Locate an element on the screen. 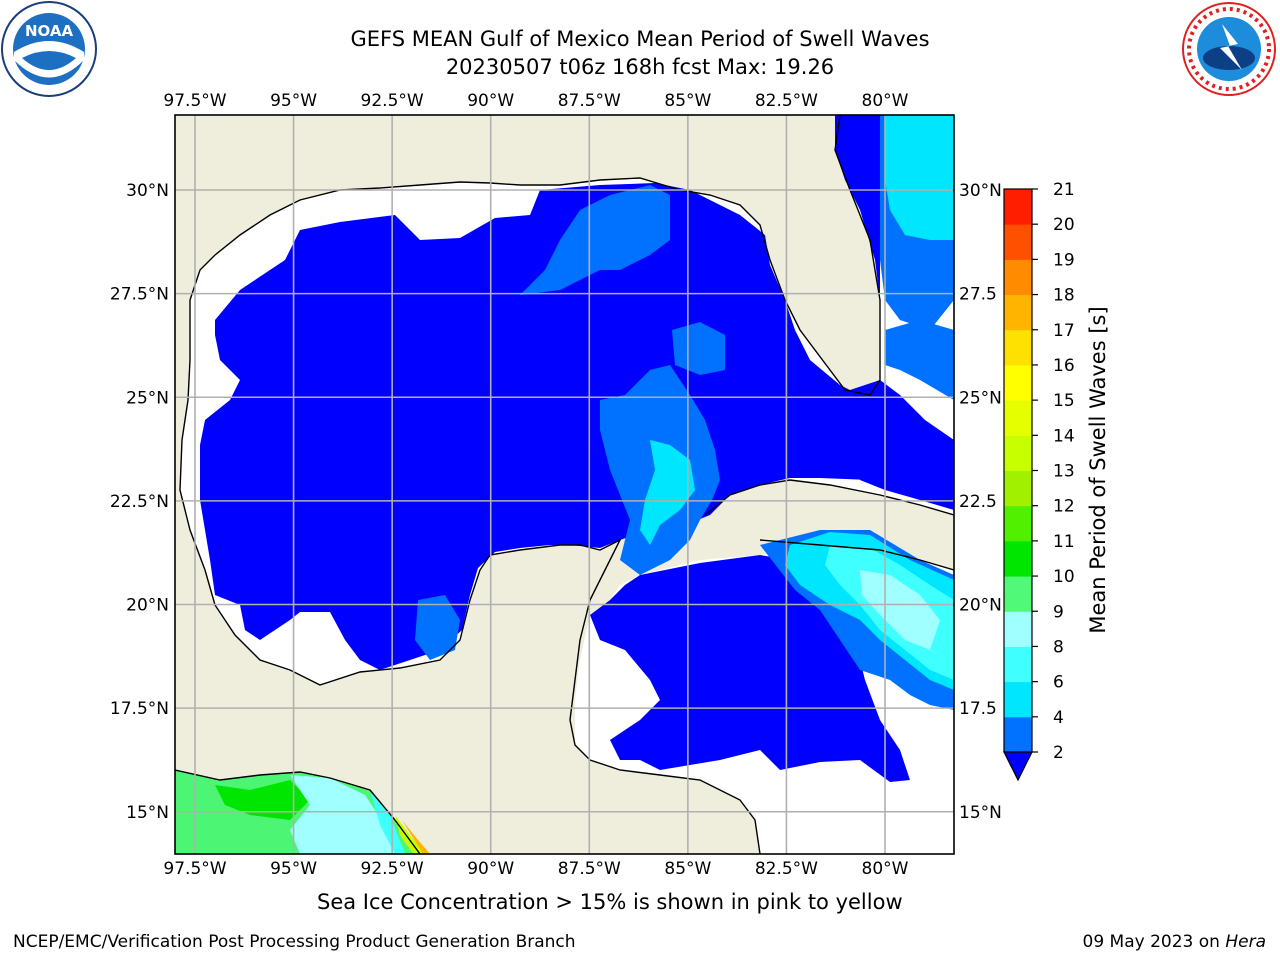  colorbar-tick-label: 6 is located at coordinates (1058, 683).